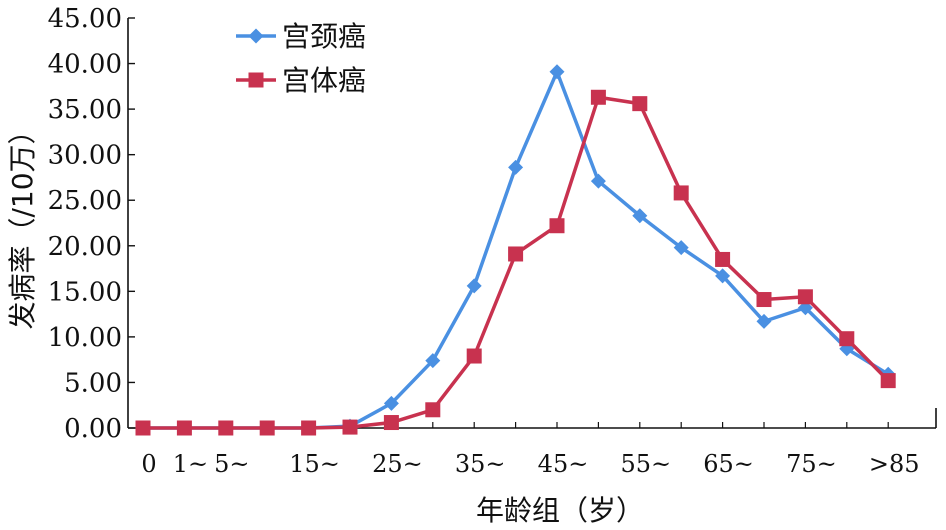 Image resolution: width=946 pixels, height=530 pixels. Describe the element at coordinates (22, 222) in the screenshot. I see `y-axis-label: 发病率（/10万）` at that location.